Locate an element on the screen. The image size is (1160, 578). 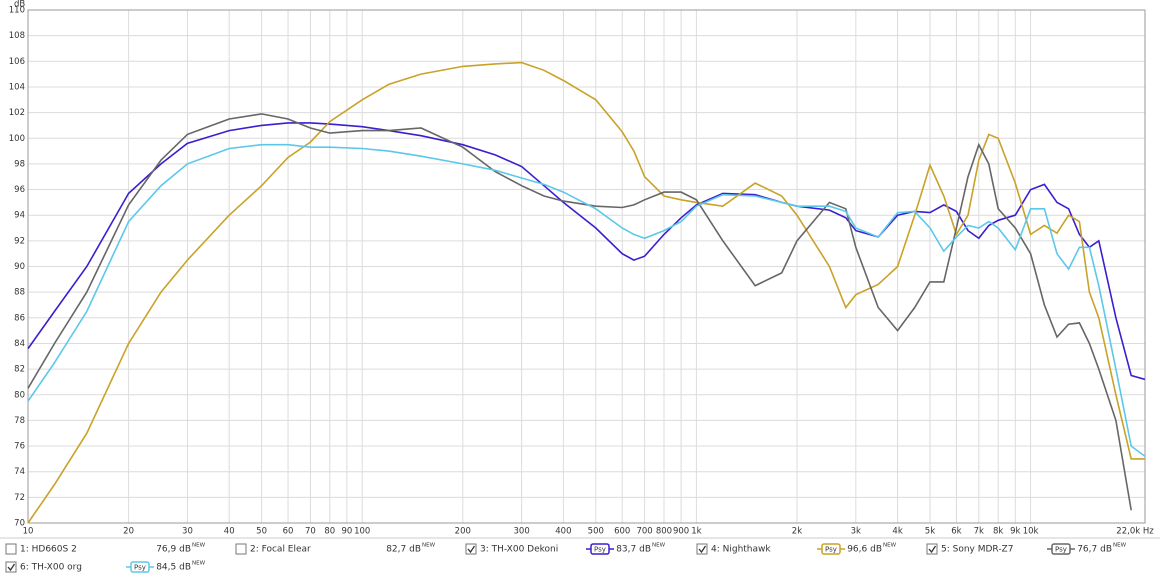
y-axis-label: dB is located at coordinates (19, 5).